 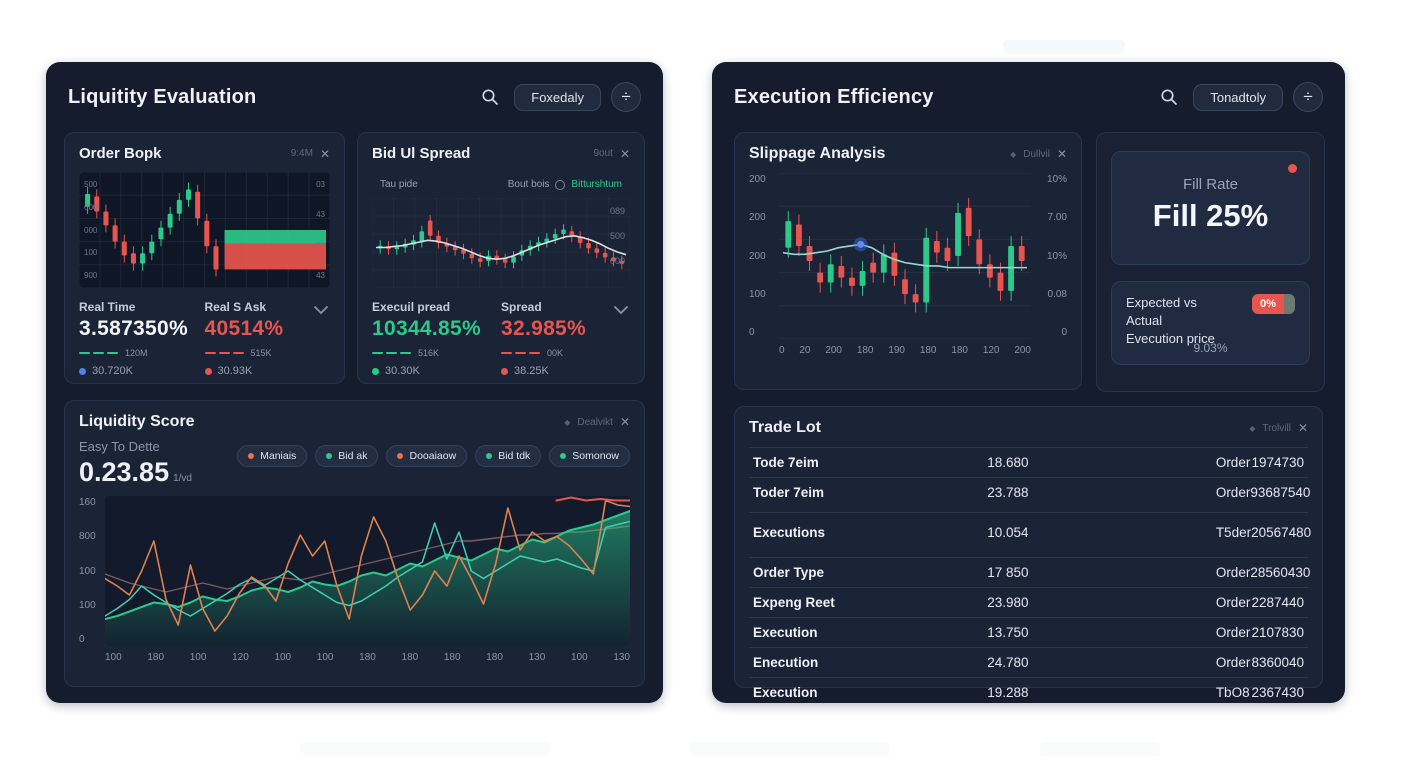 What do you see at coordinates (429, 353) in the screenshot?
I see `legend-text: 516K` at bounding box center [429, 353].